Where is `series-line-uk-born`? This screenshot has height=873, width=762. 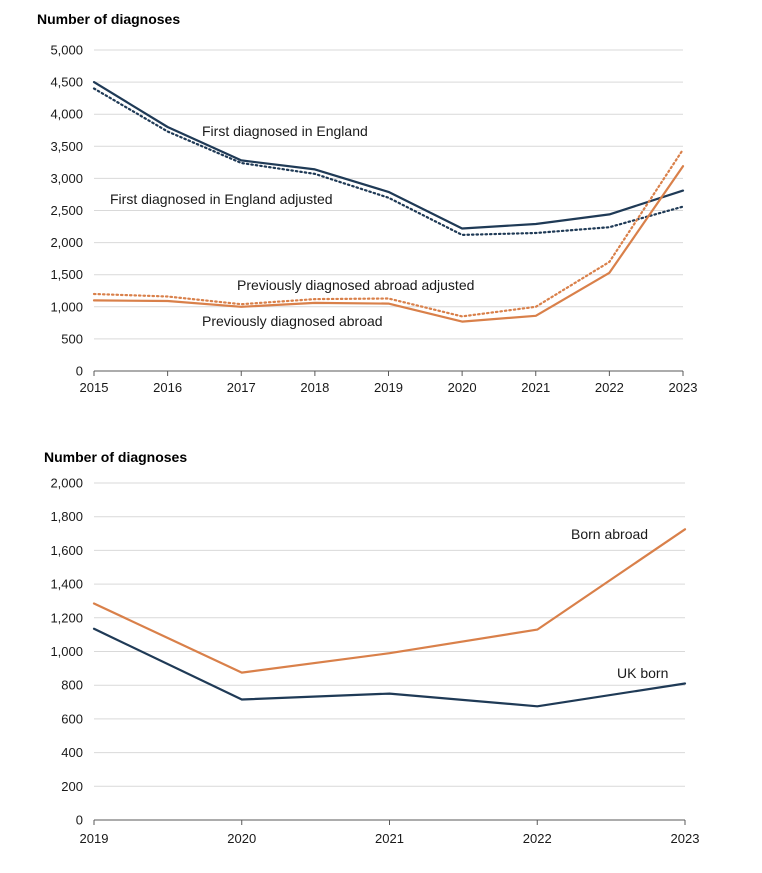 series-line-uk-born is located at coordinates (389, 667).